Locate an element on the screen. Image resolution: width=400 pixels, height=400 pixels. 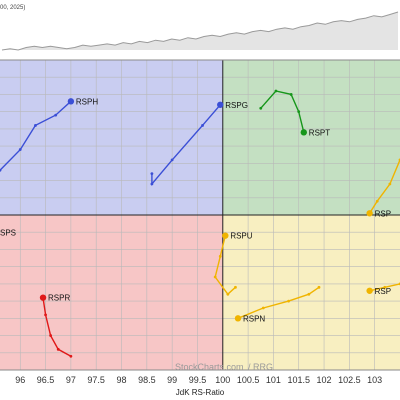
tail-rsps is located at coordinates (383, 187).